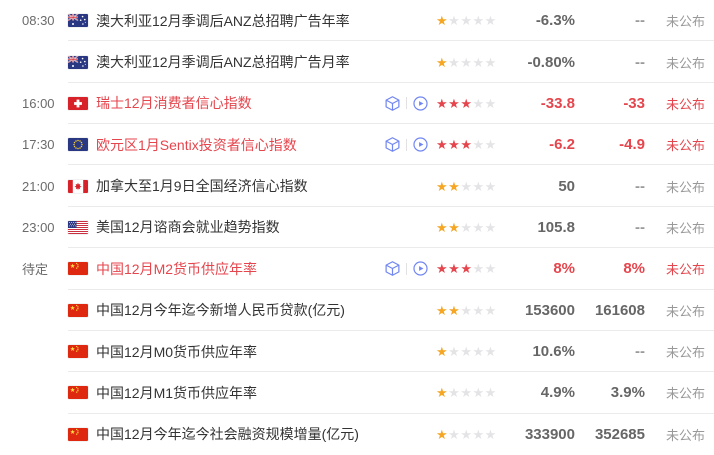  I want to click on calendar-row: 待定 中国12月M2货币供应年率 ★★★★★ 8% 8% 未公布, so click(357, 269).